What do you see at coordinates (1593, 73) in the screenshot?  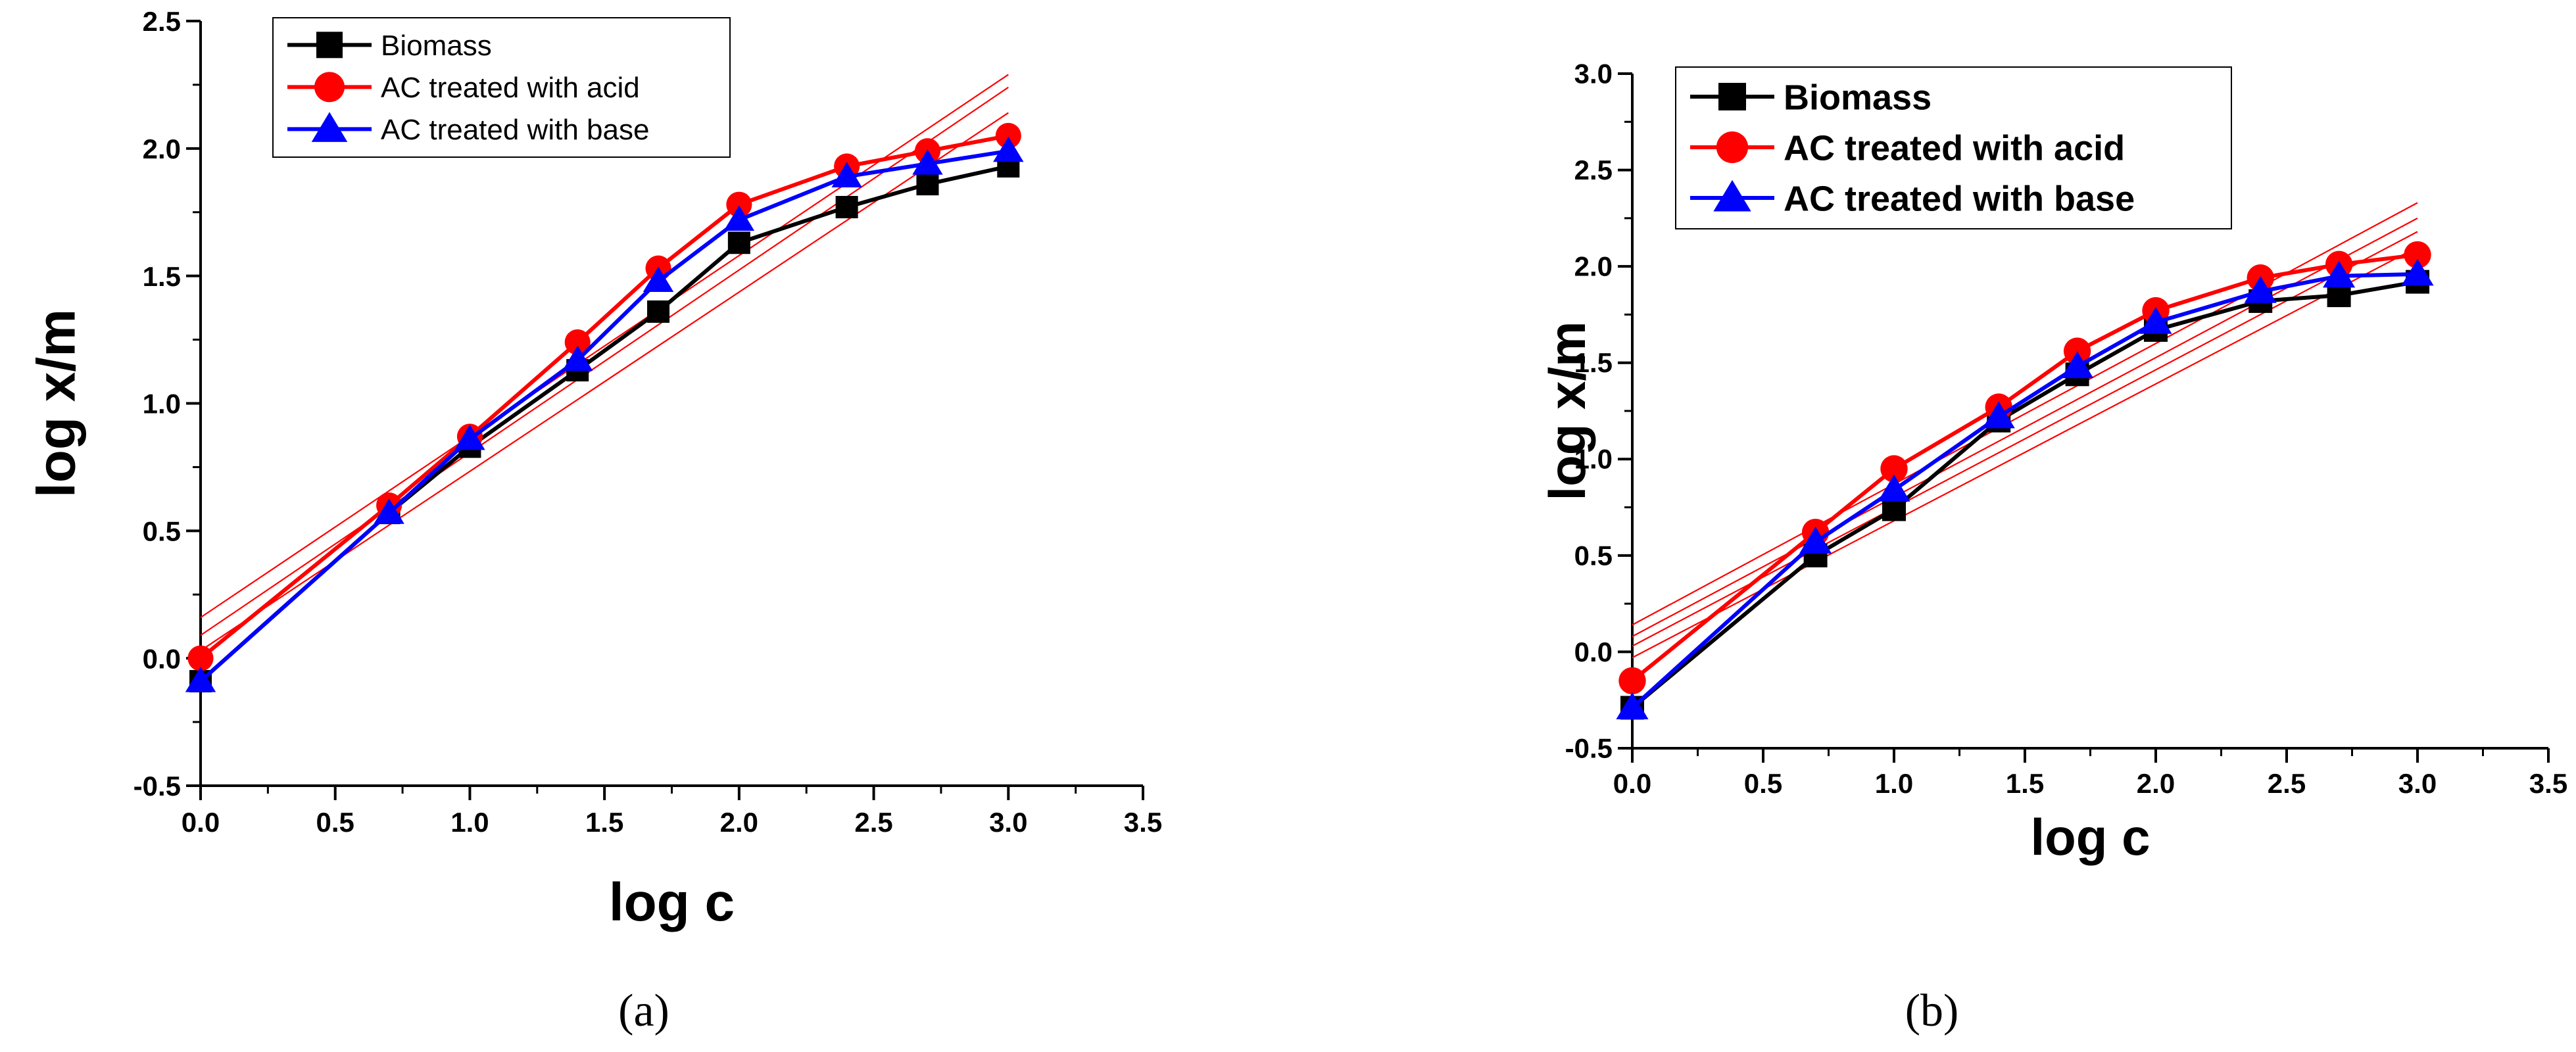 I see `y-tick-label: 3.0` at bounding box center [1593, 73].